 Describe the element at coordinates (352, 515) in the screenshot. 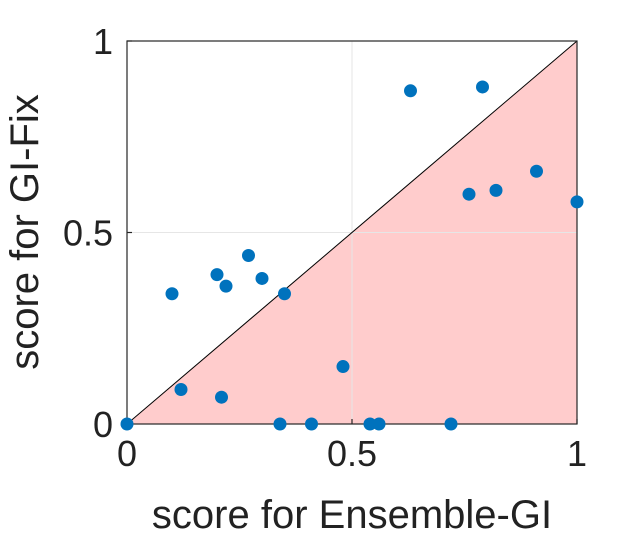

I see `x-axis-title: score for Ensemble-GI` at that location.